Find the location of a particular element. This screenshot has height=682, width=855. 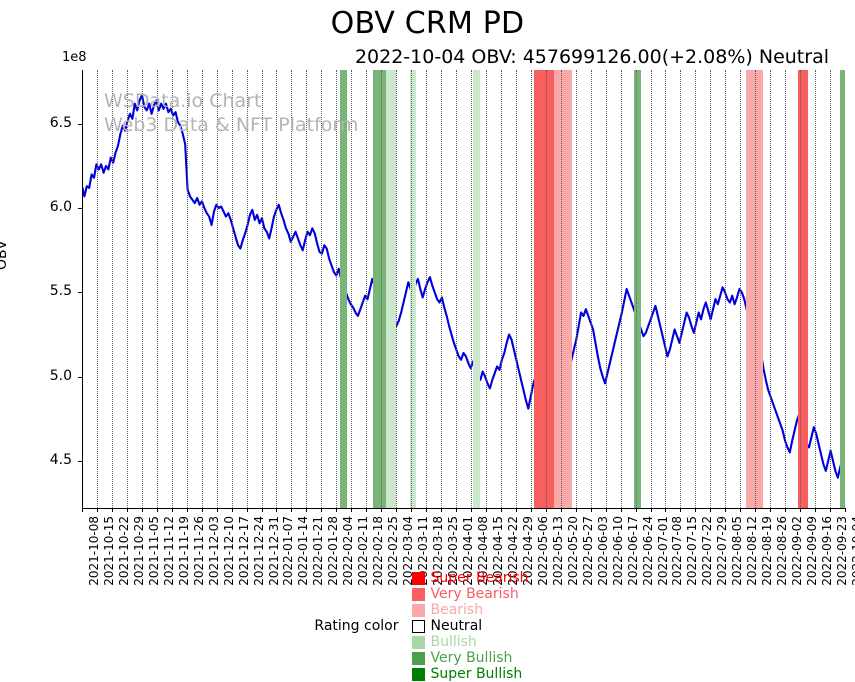

x-tick-label: 2022-08-05 is located at coordinates (737, 551).